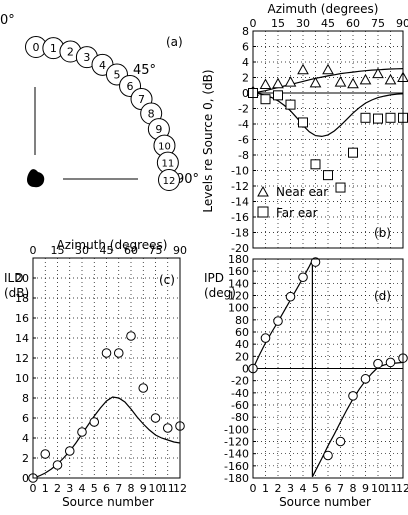 The image size is (408, 515). Describe the element at coordinates (236, 429) in the screenshot. I see `y-tick-label: -100` at that location.